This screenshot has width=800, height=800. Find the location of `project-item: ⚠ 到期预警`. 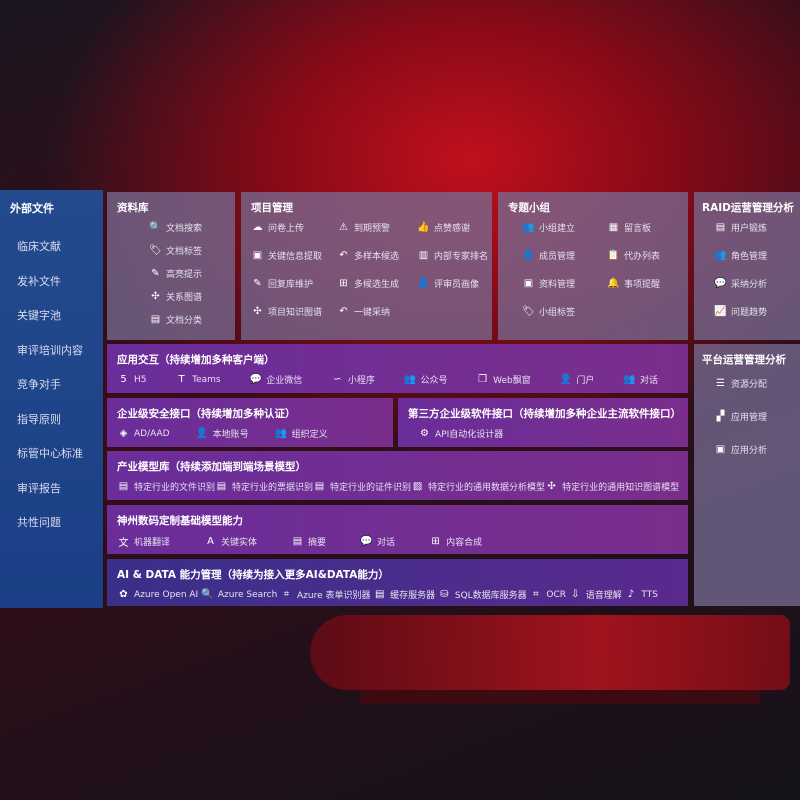

project-item: ⚠ 到期预警 is located at coordinates (377, 227).